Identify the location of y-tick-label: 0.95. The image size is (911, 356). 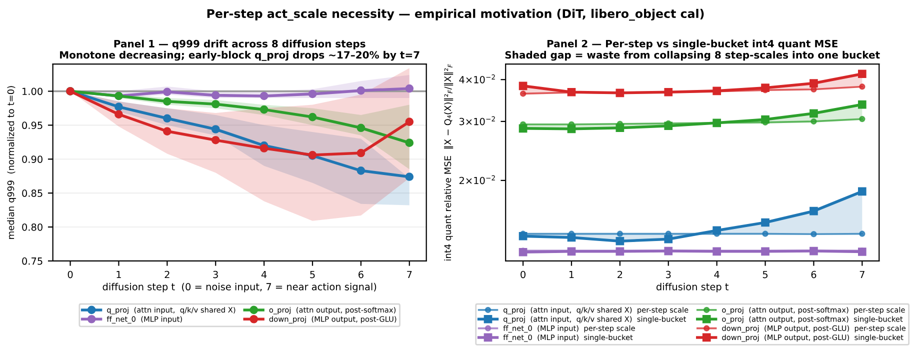
(32, 126).